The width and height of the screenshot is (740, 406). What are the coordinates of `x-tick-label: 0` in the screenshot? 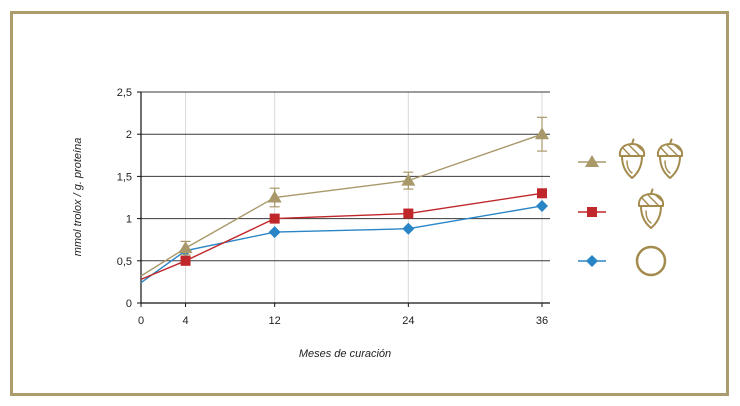 It's located at (141, 321).